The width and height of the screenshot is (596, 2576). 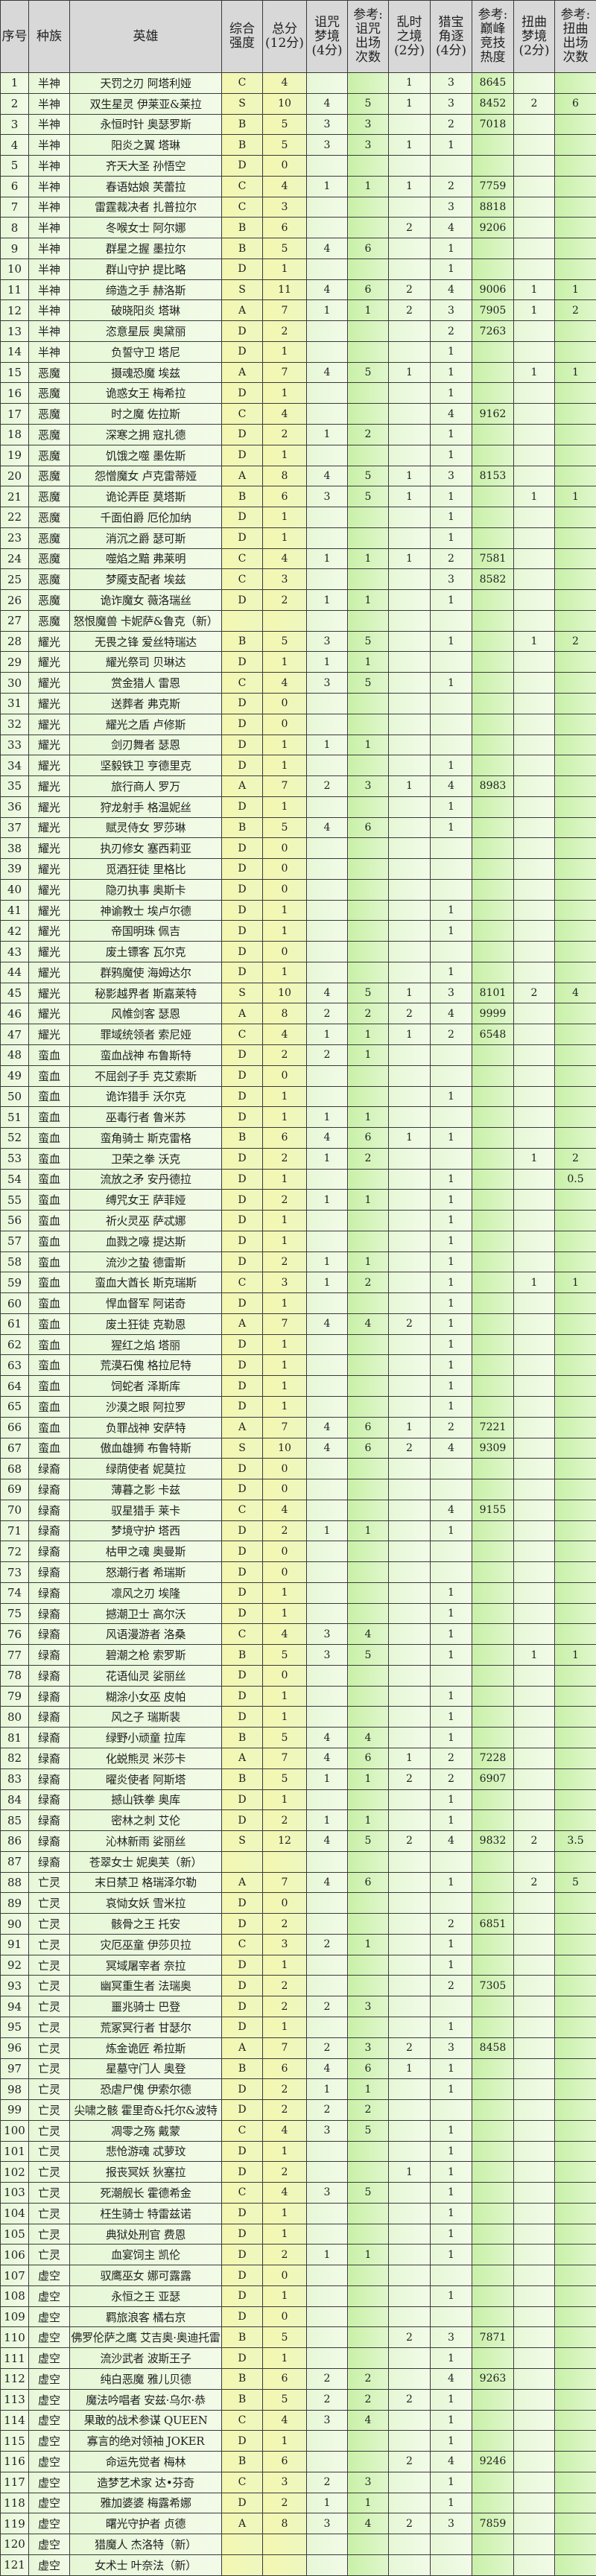 I want to click on cell-index: 12, so click(x=15, y=310).